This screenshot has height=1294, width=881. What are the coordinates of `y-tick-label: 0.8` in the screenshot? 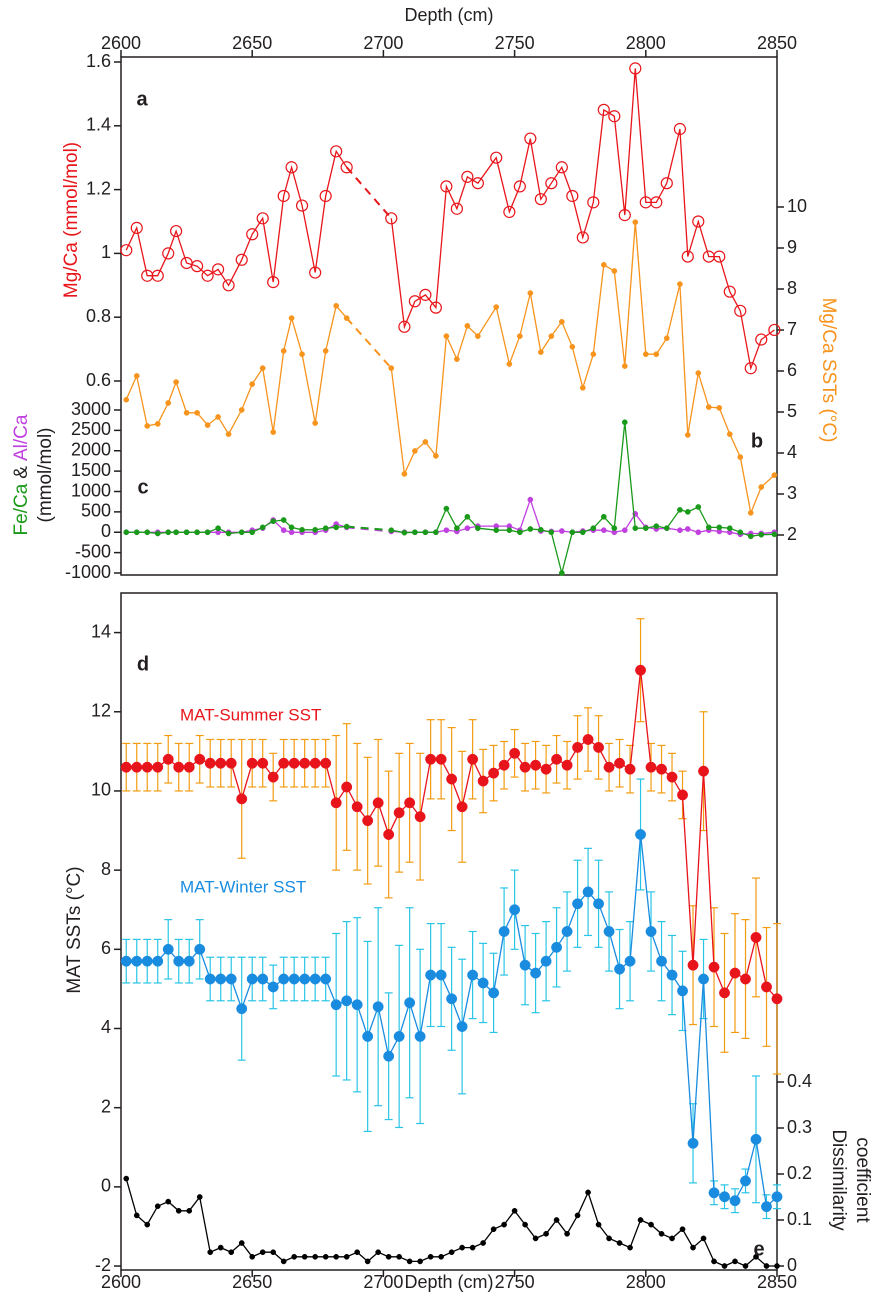 It's located at (98, 316).